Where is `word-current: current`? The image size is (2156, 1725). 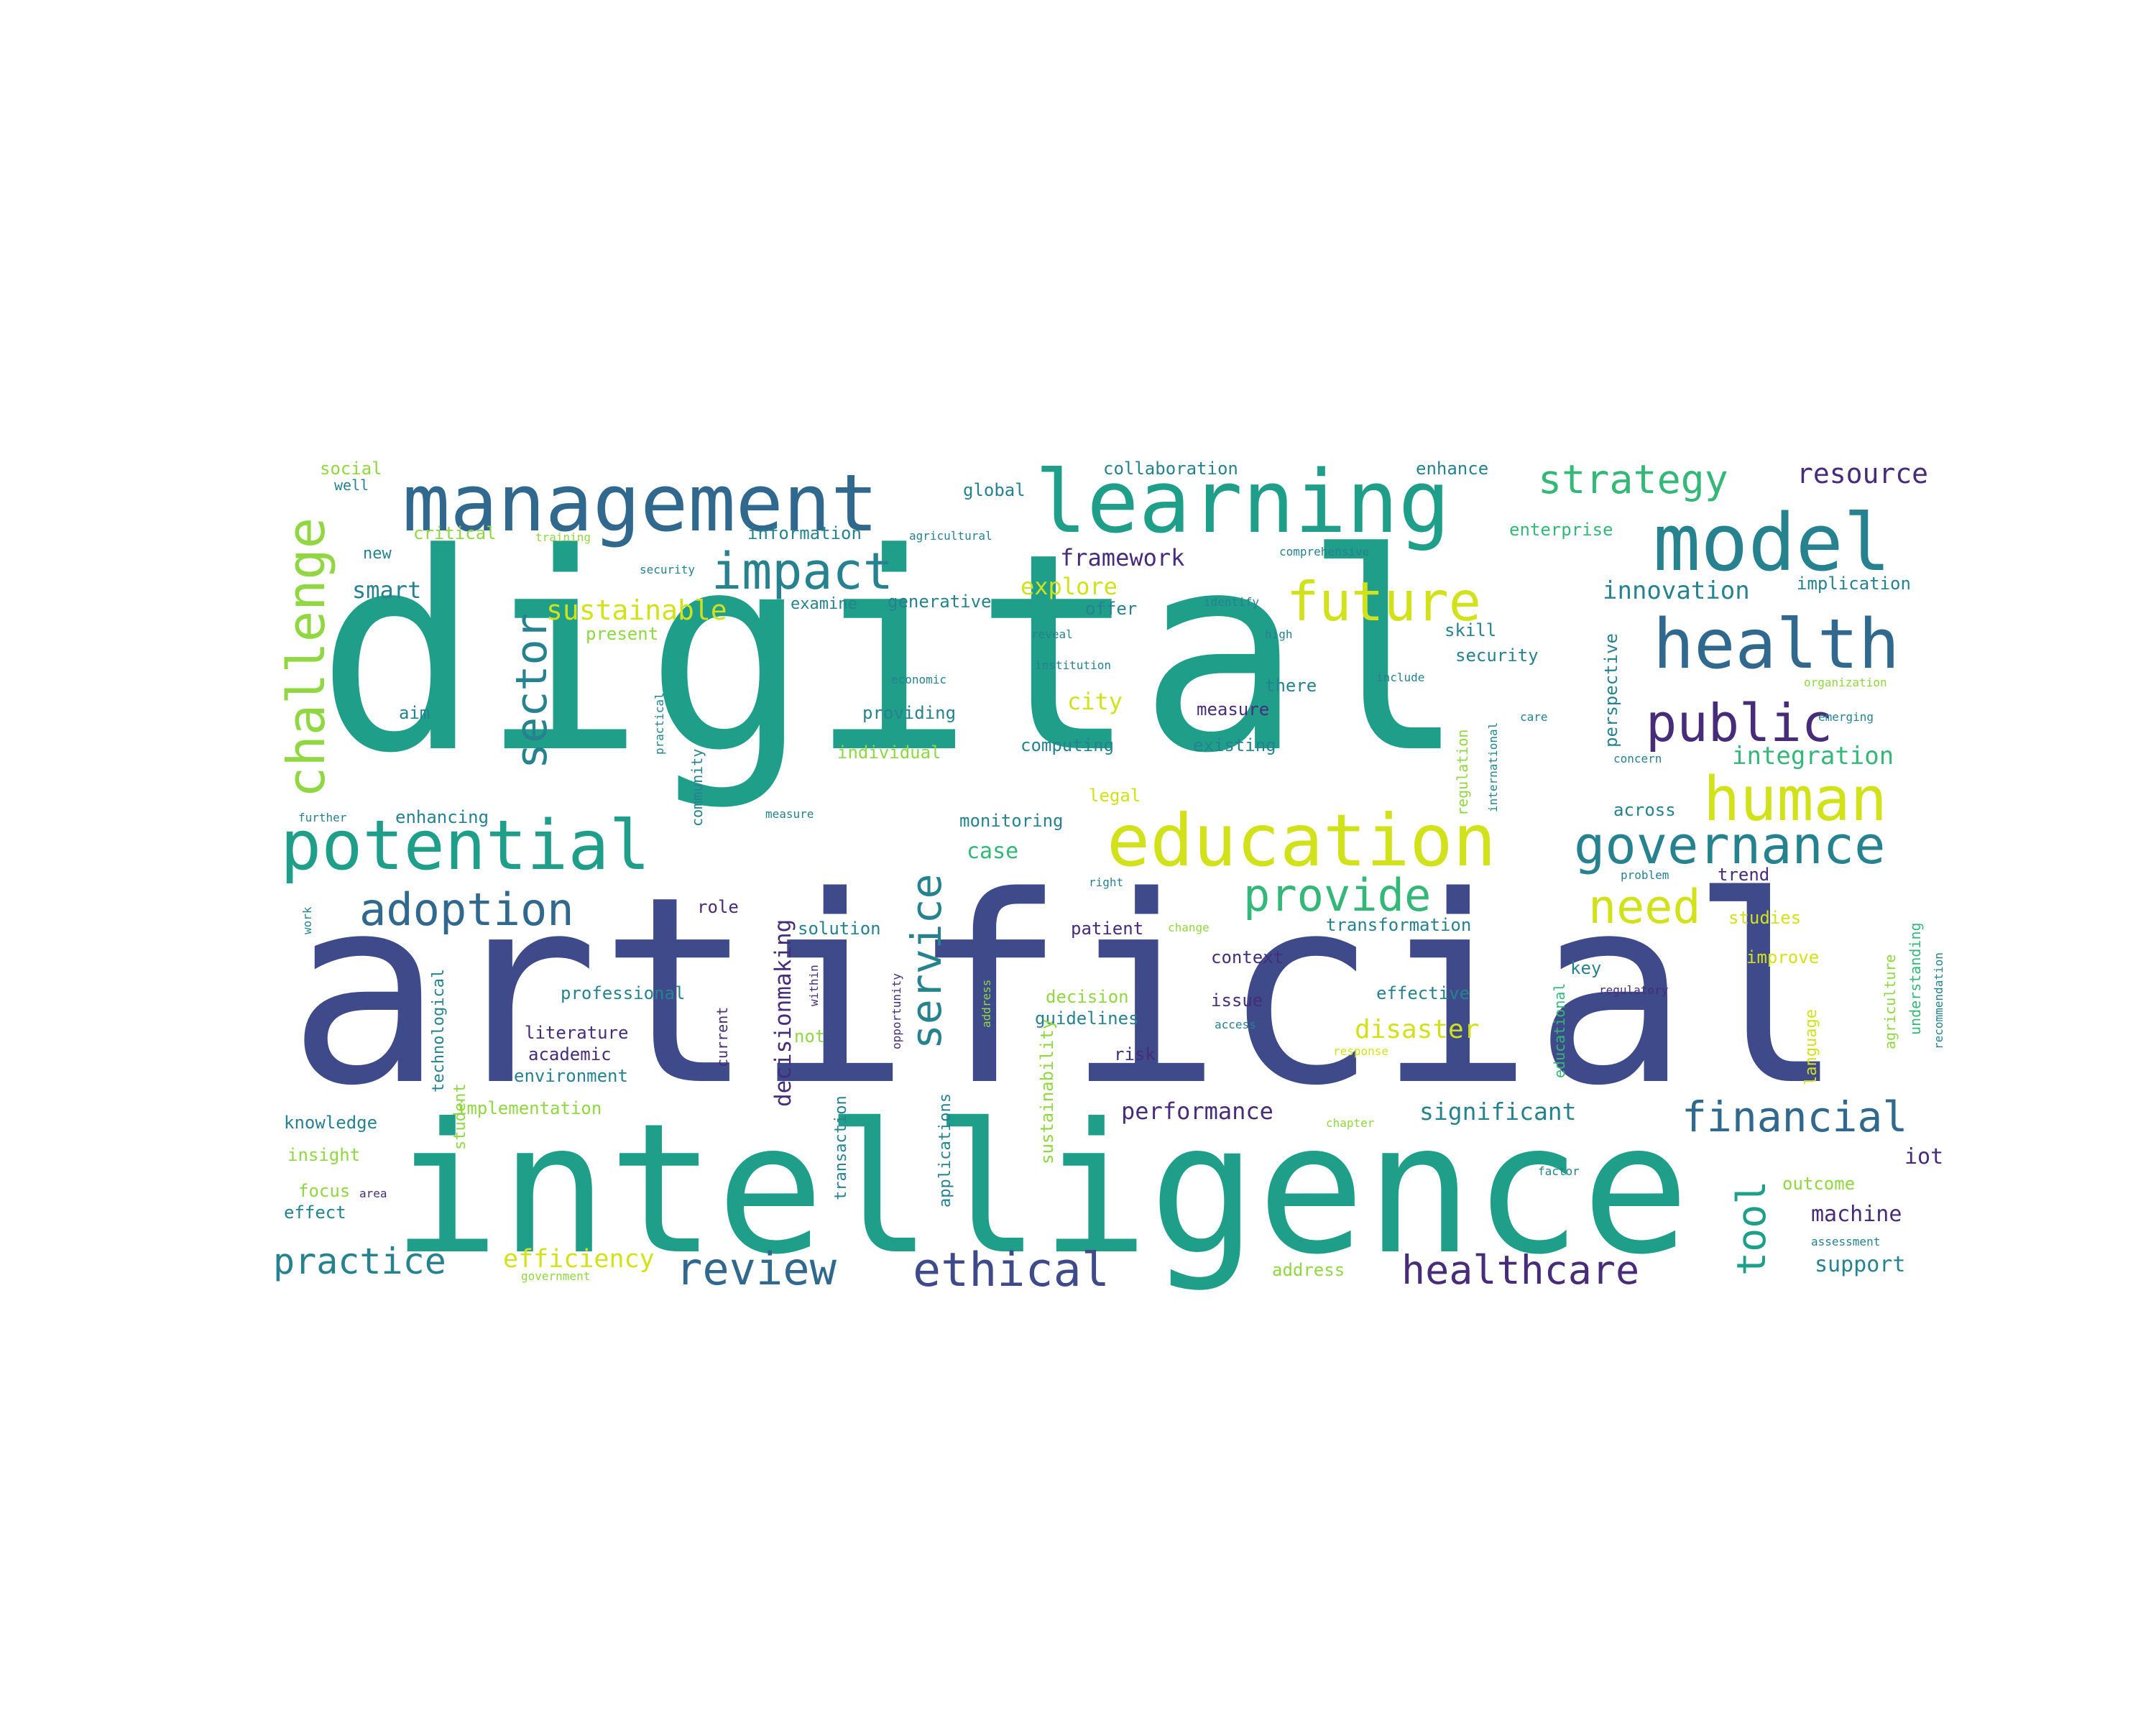 word-current: current is located at coordinates (723, 1036).